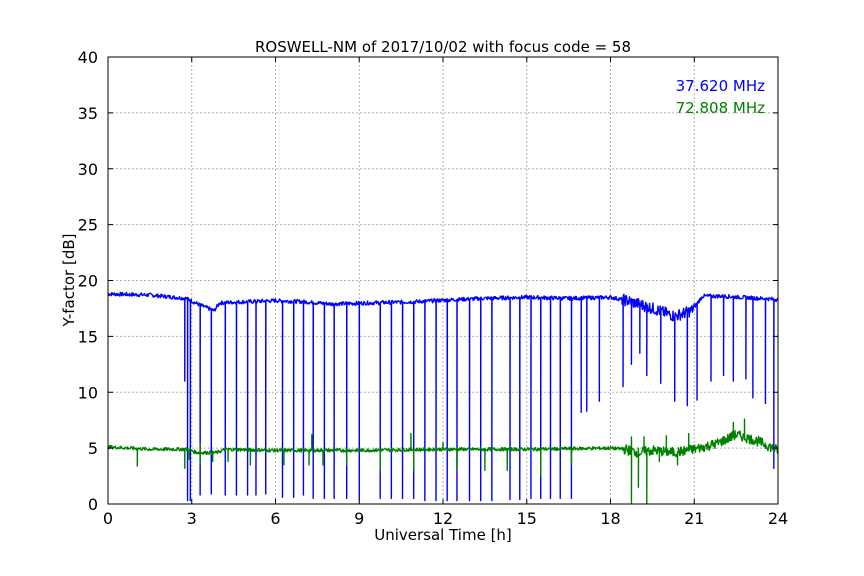 This screenshot has width=864, height=576. I want to click on series-72-808-mhz, so click(443, 461).